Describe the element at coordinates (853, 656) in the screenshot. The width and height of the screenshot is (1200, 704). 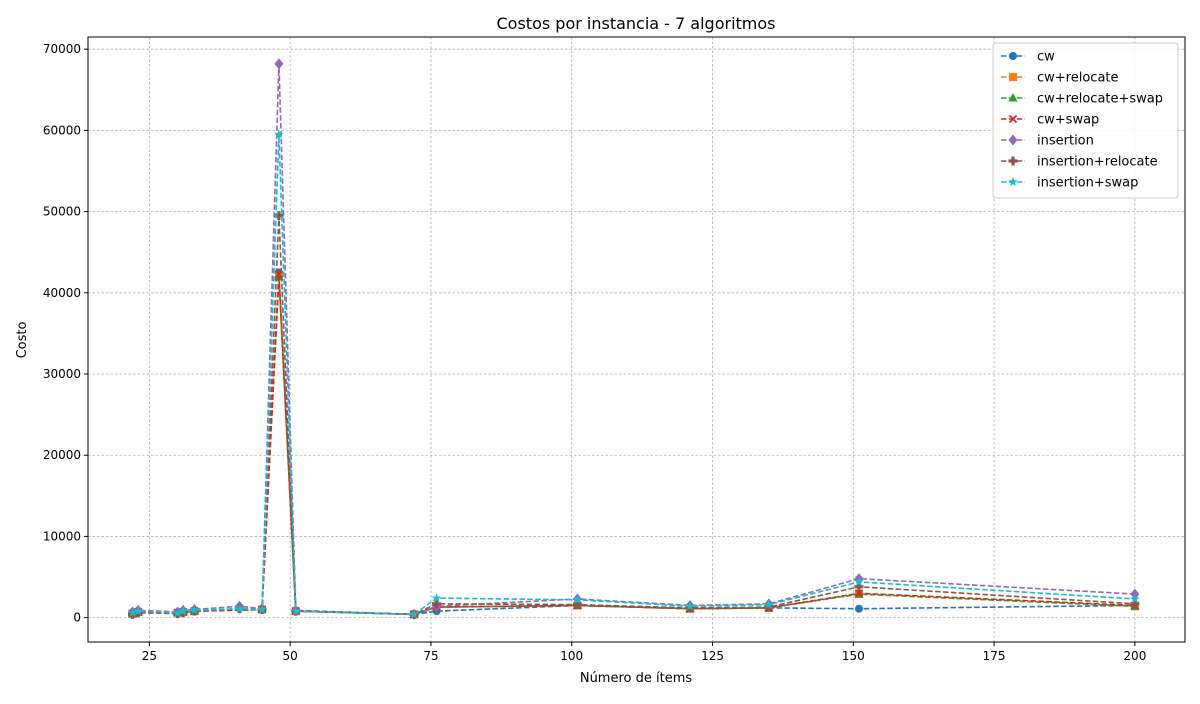
I see `x-tick-label: 150` at that location.